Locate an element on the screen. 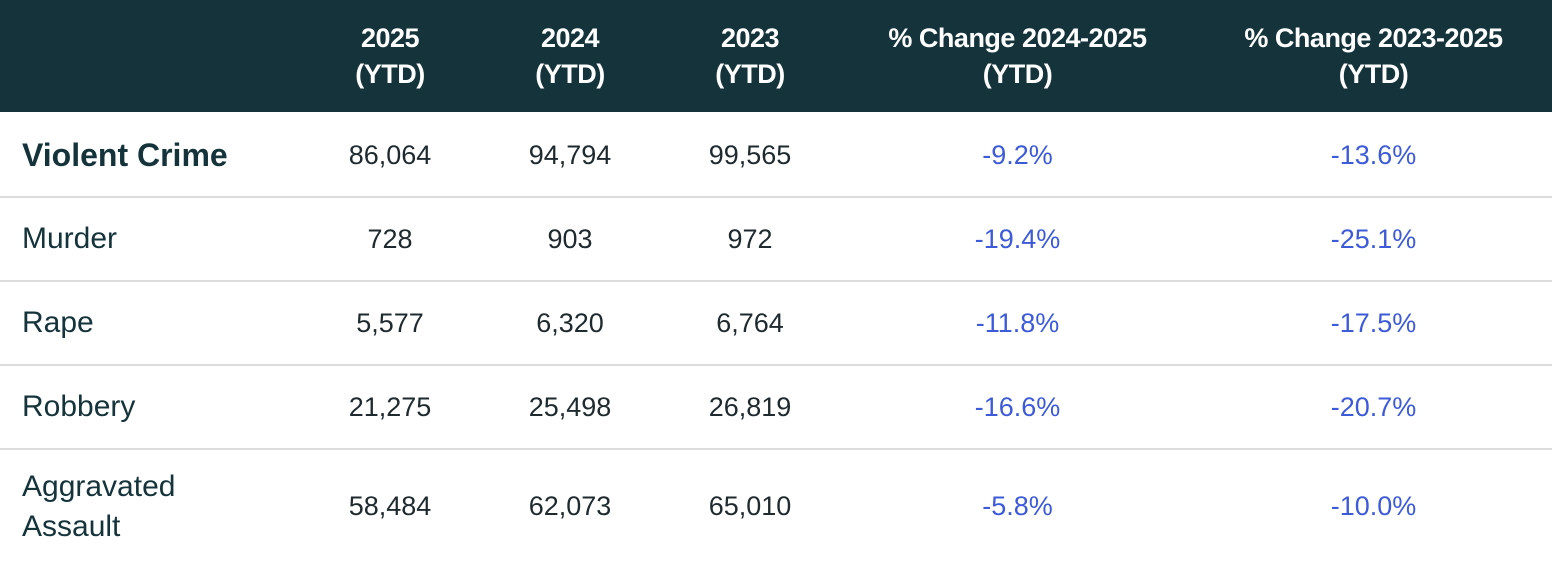  value-cell: 5,577 is located at coordinates (390, 322).